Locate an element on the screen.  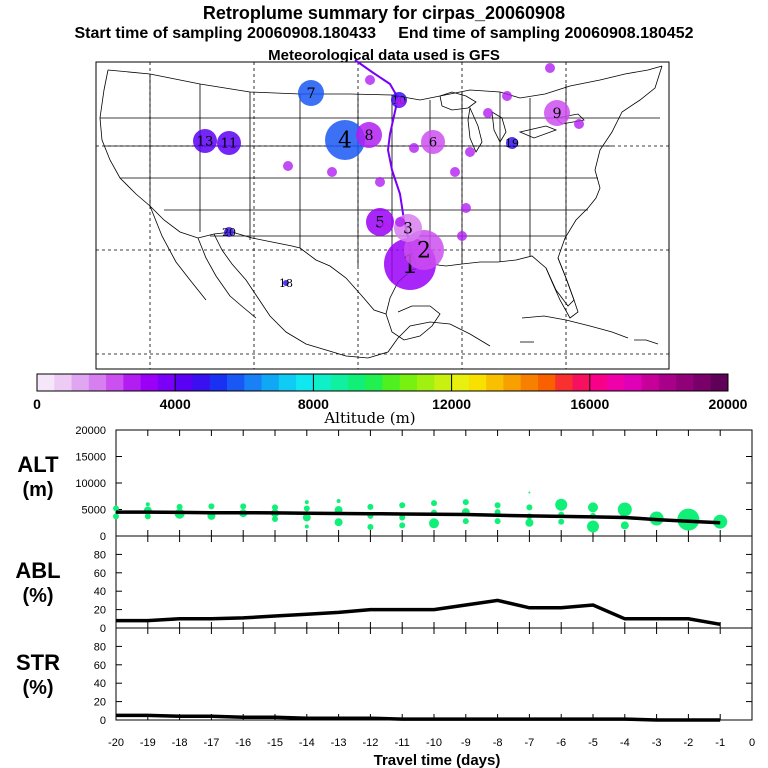
map-point: 6 is located at coordinates (433, 142).